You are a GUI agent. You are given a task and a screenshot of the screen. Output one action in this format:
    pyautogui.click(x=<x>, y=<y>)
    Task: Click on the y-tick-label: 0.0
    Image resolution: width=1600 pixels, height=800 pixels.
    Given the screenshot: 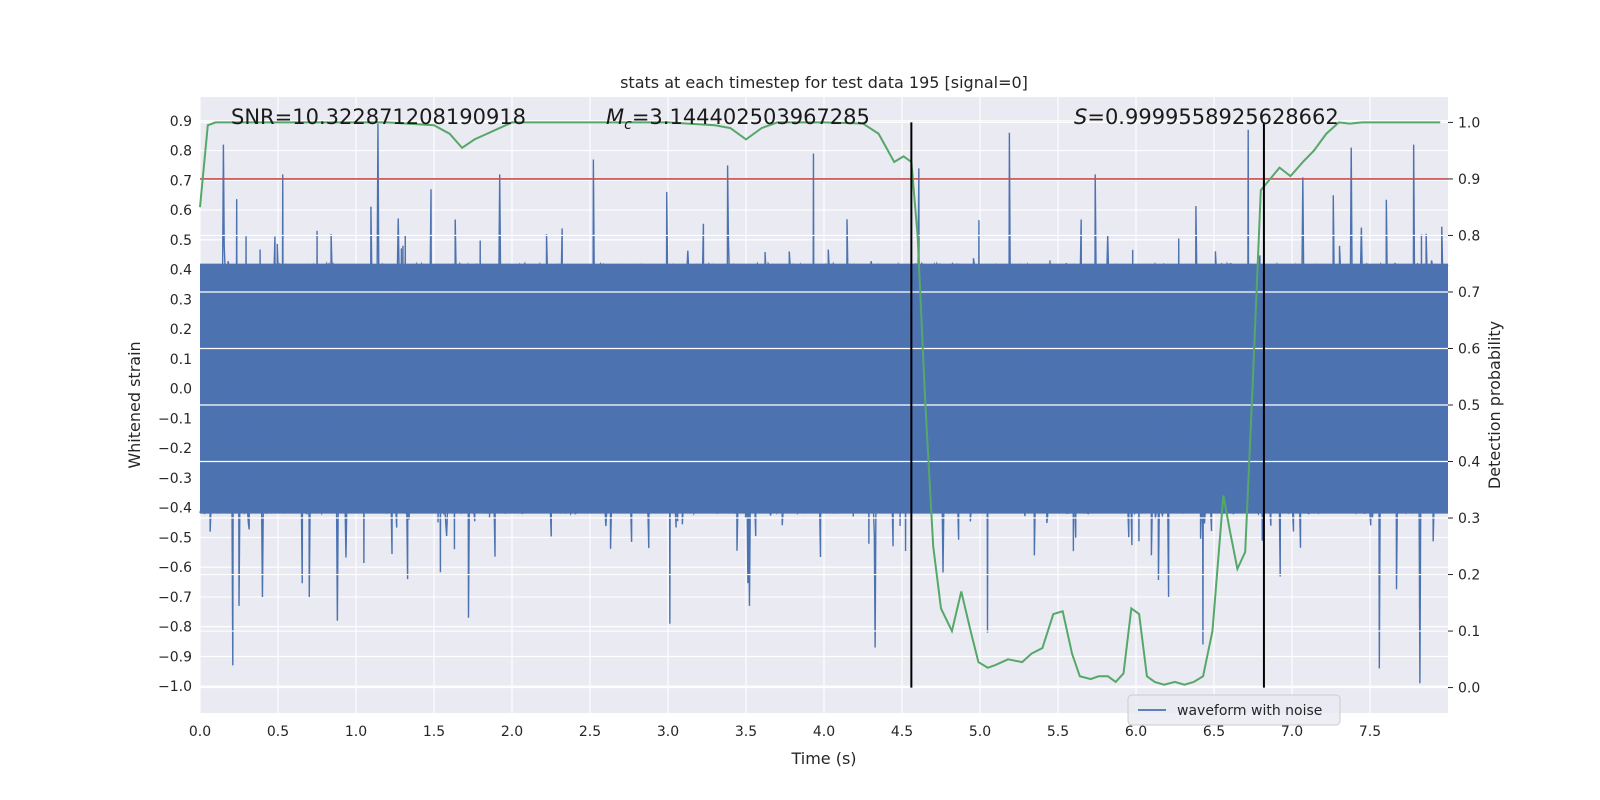 What is the action you would take?
    pyautogui.click(x=181, y=390)
    